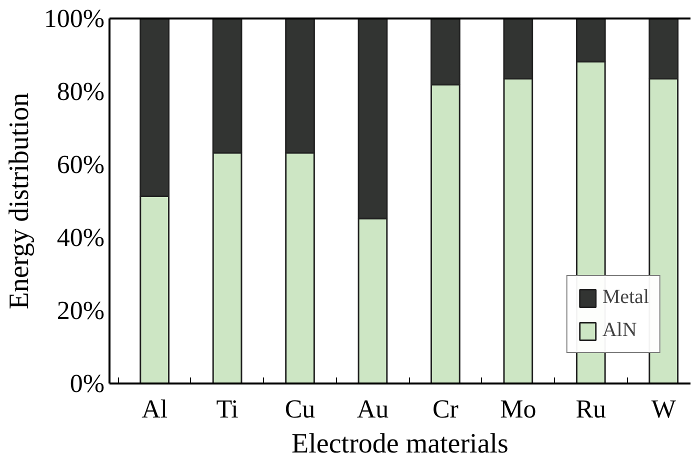 This screenshot has width=692, height=462. What do you see at coordinates (87, 383) in the screenshot?
I see `y-tick-label: 0%` at bounding box center [87, 383].